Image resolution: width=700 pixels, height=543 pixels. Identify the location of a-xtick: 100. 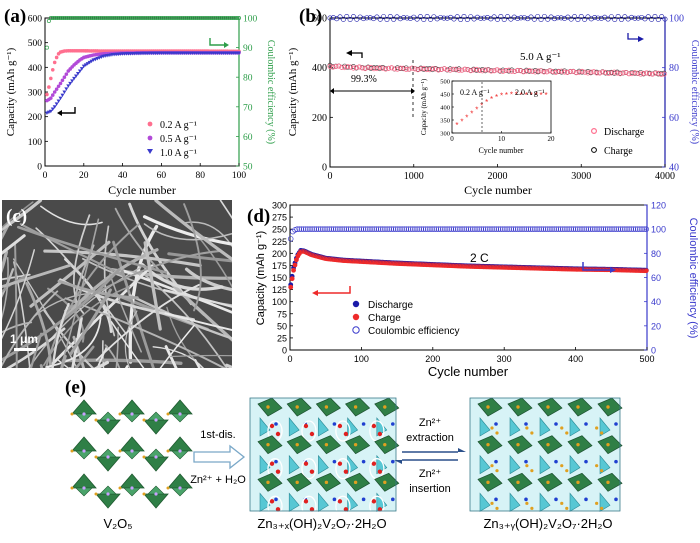
(239, 176).